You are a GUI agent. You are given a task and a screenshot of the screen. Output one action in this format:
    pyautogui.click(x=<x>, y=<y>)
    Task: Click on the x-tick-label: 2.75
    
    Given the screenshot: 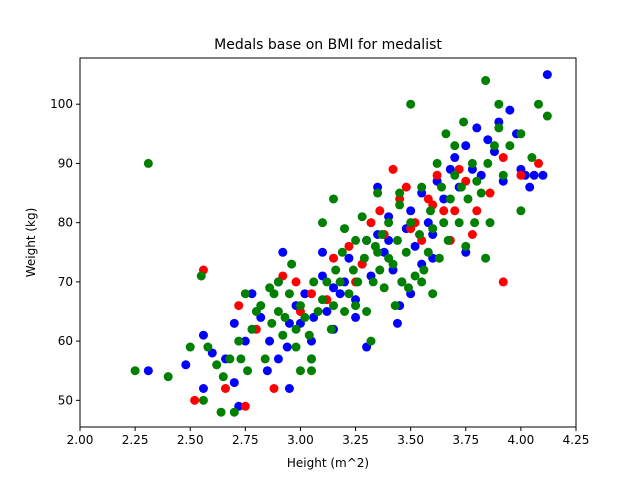 What is the action you would take?
    pyautogui.click(x=245, y=440)
    